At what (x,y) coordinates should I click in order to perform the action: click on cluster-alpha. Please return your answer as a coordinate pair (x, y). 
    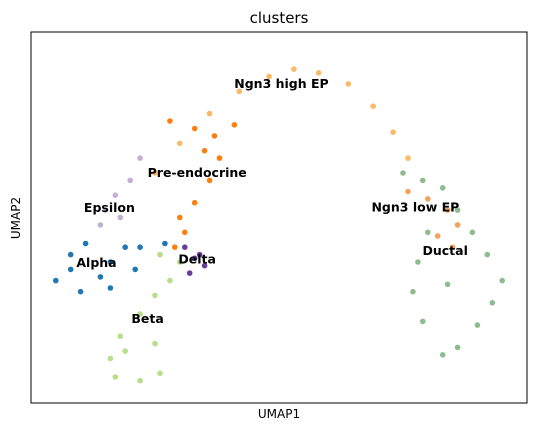
    Looking at the image, I should click on (110, 267).